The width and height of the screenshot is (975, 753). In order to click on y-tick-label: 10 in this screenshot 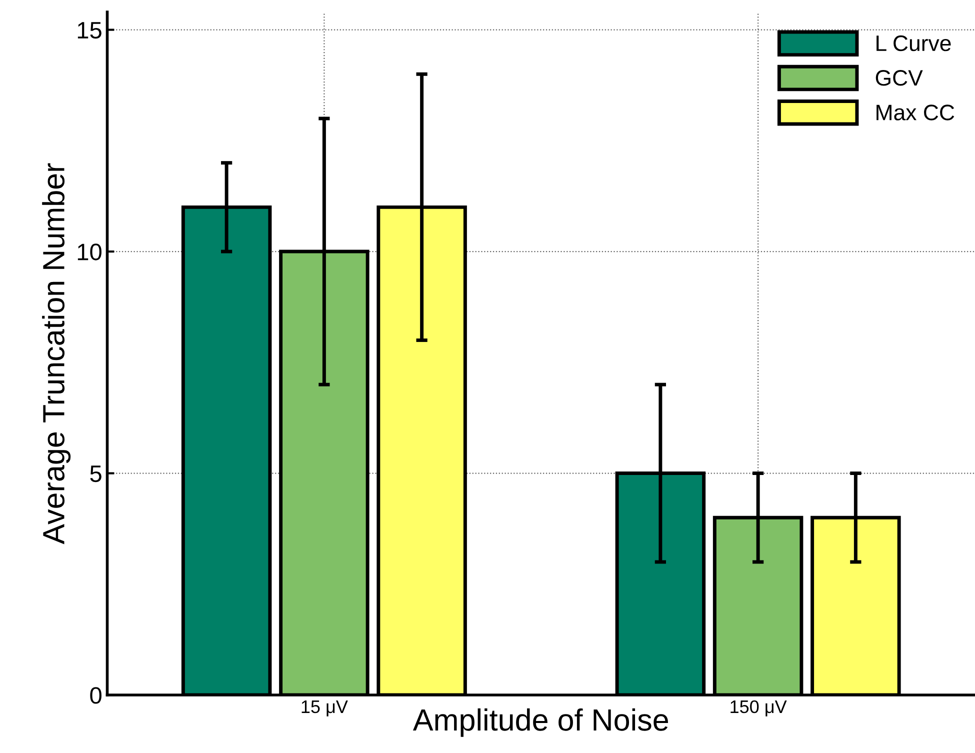, I will do `click(90, 252)`.